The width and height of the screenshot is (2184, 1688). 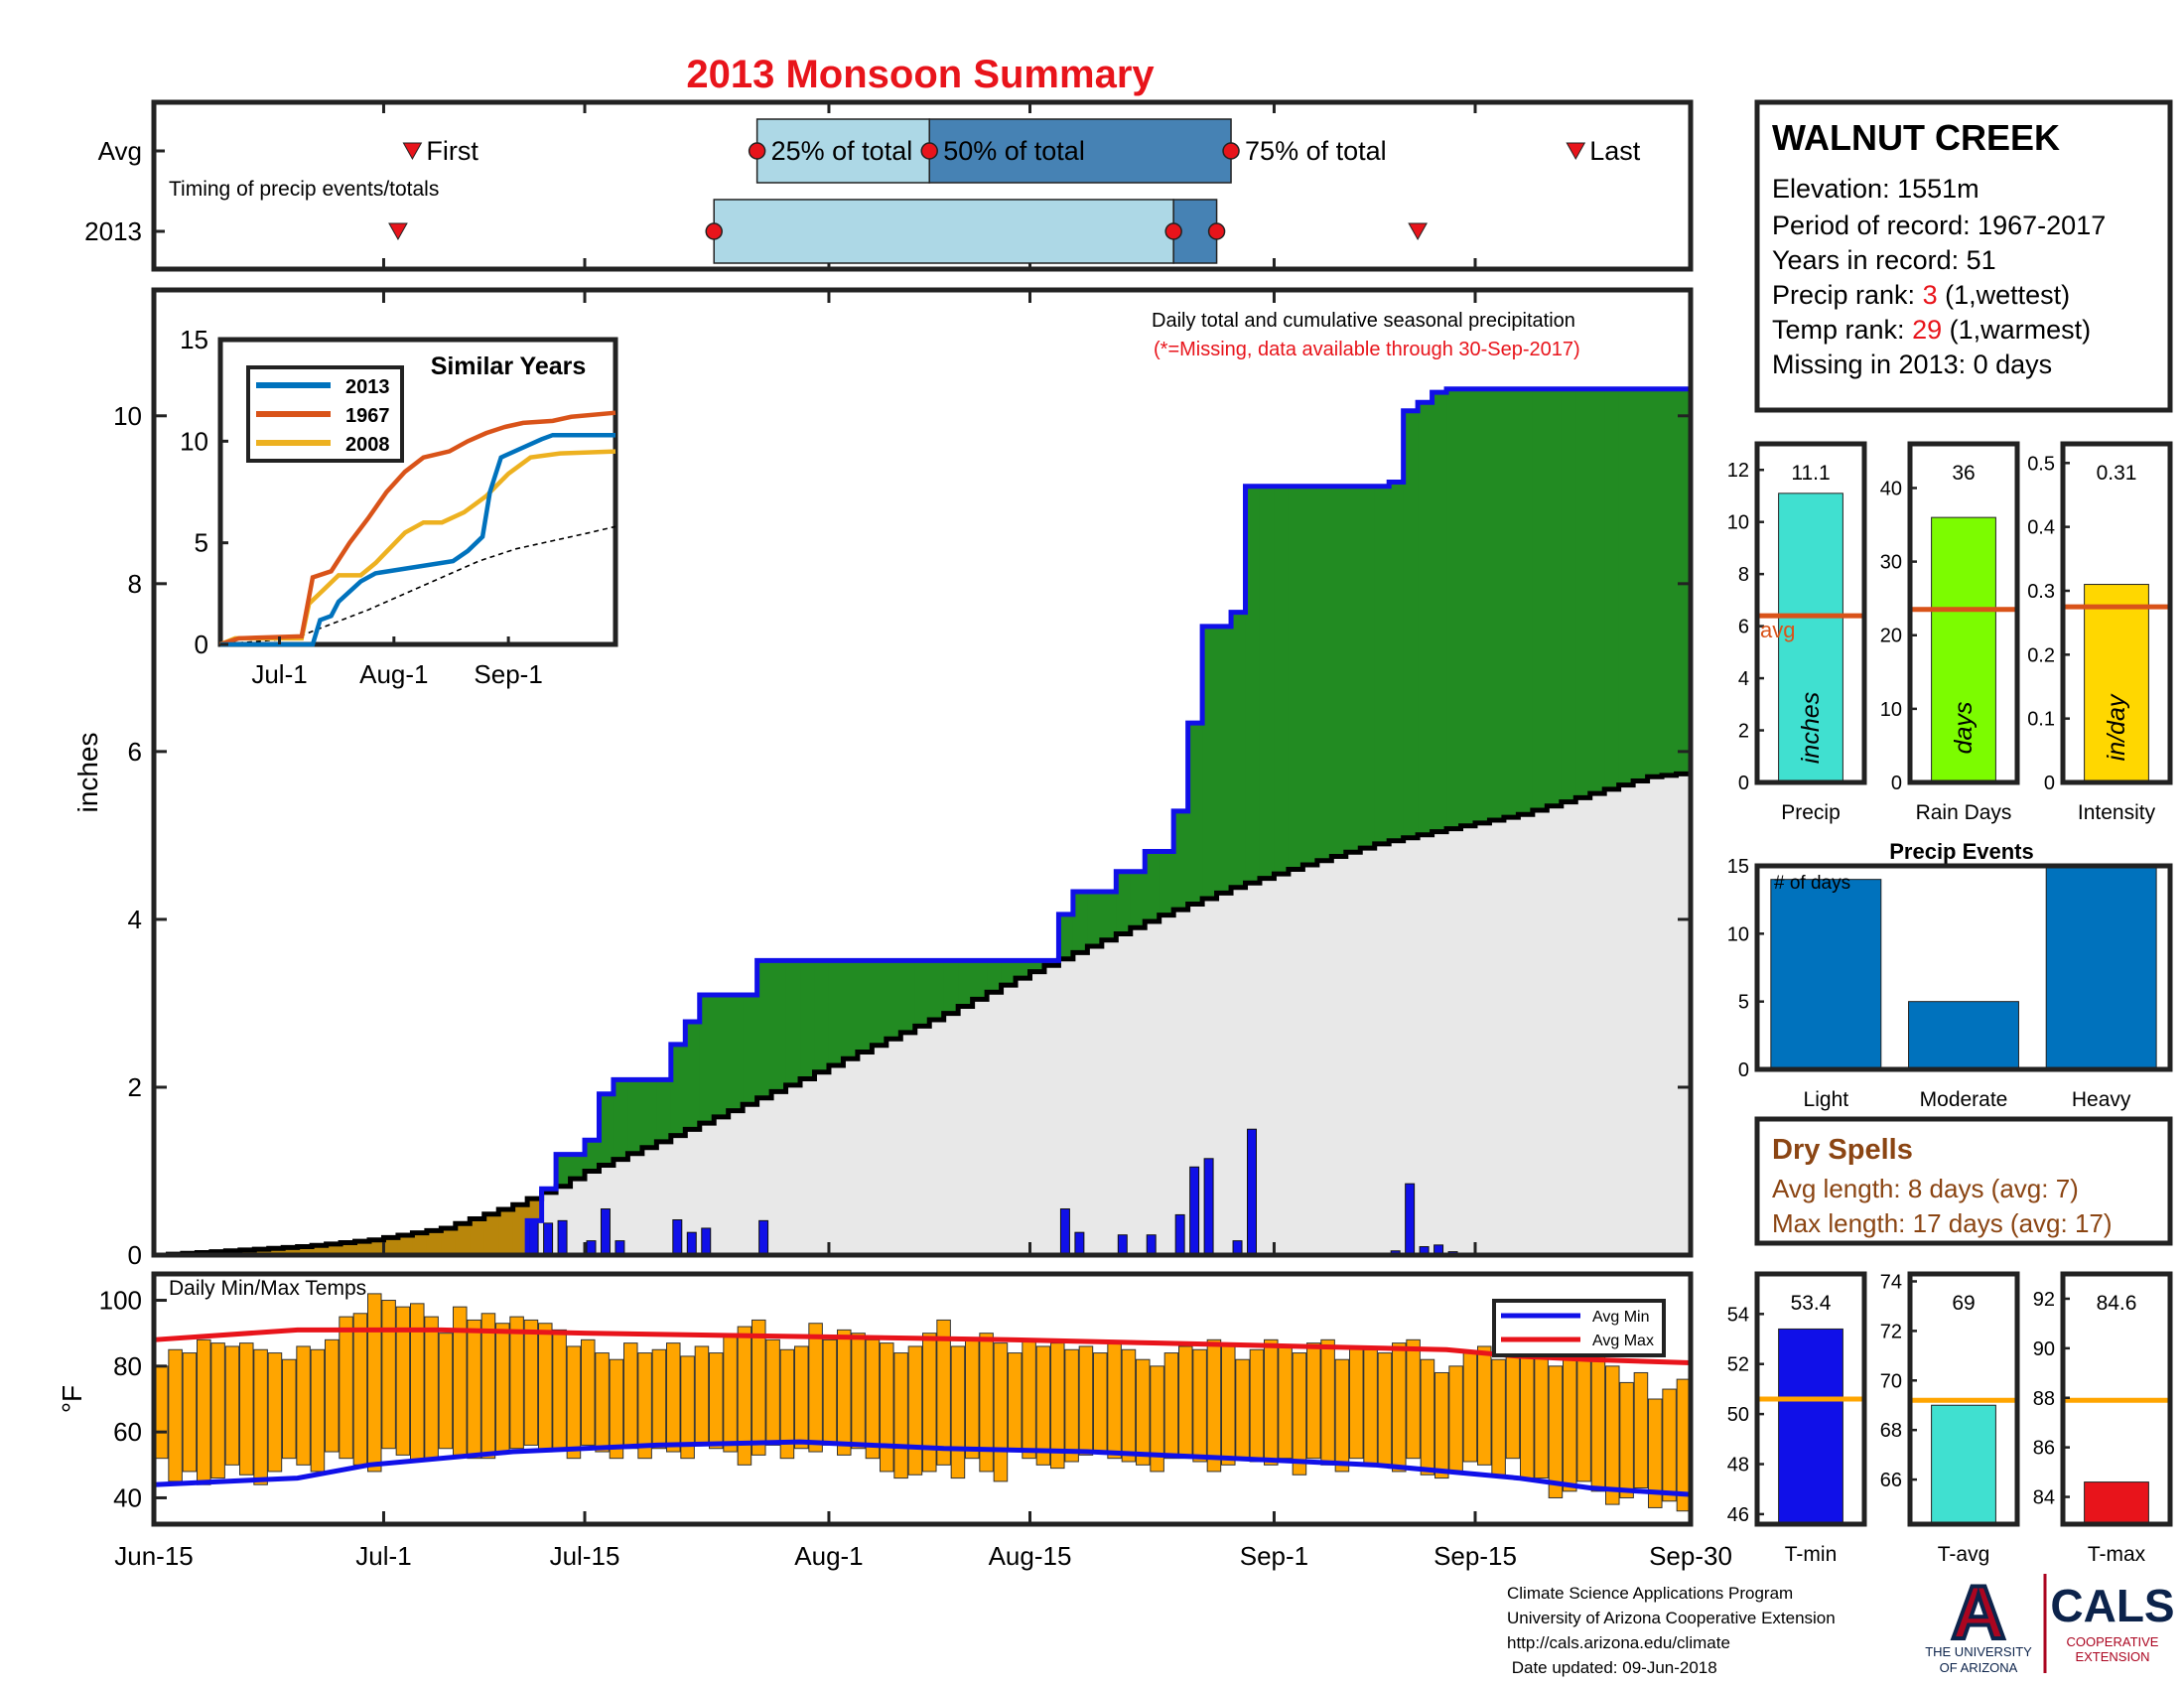 What do you see at coordinates (367, 416) in the screenshot?
I see `legend-label-1967: 1967` at bounding box center [367, 416].